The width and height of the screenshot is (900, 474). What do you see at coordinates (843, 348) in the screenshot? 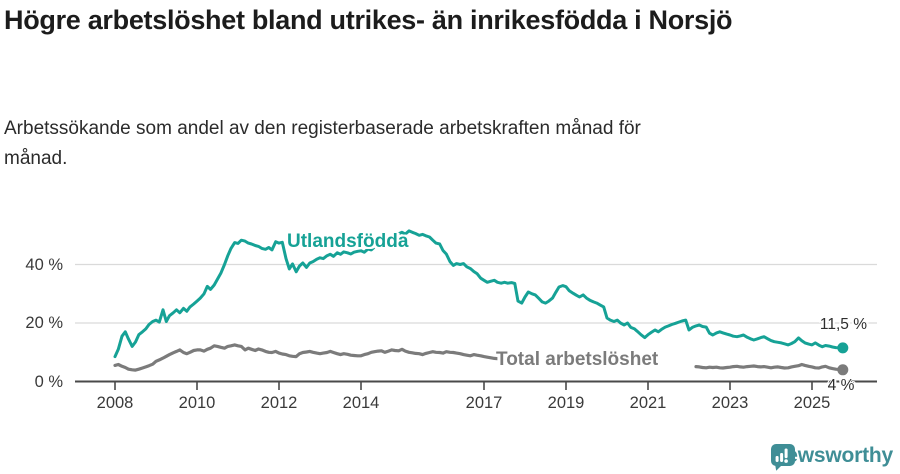
I see `series-end-dot-utlandsf-dda` at bounding box center [843, 348].